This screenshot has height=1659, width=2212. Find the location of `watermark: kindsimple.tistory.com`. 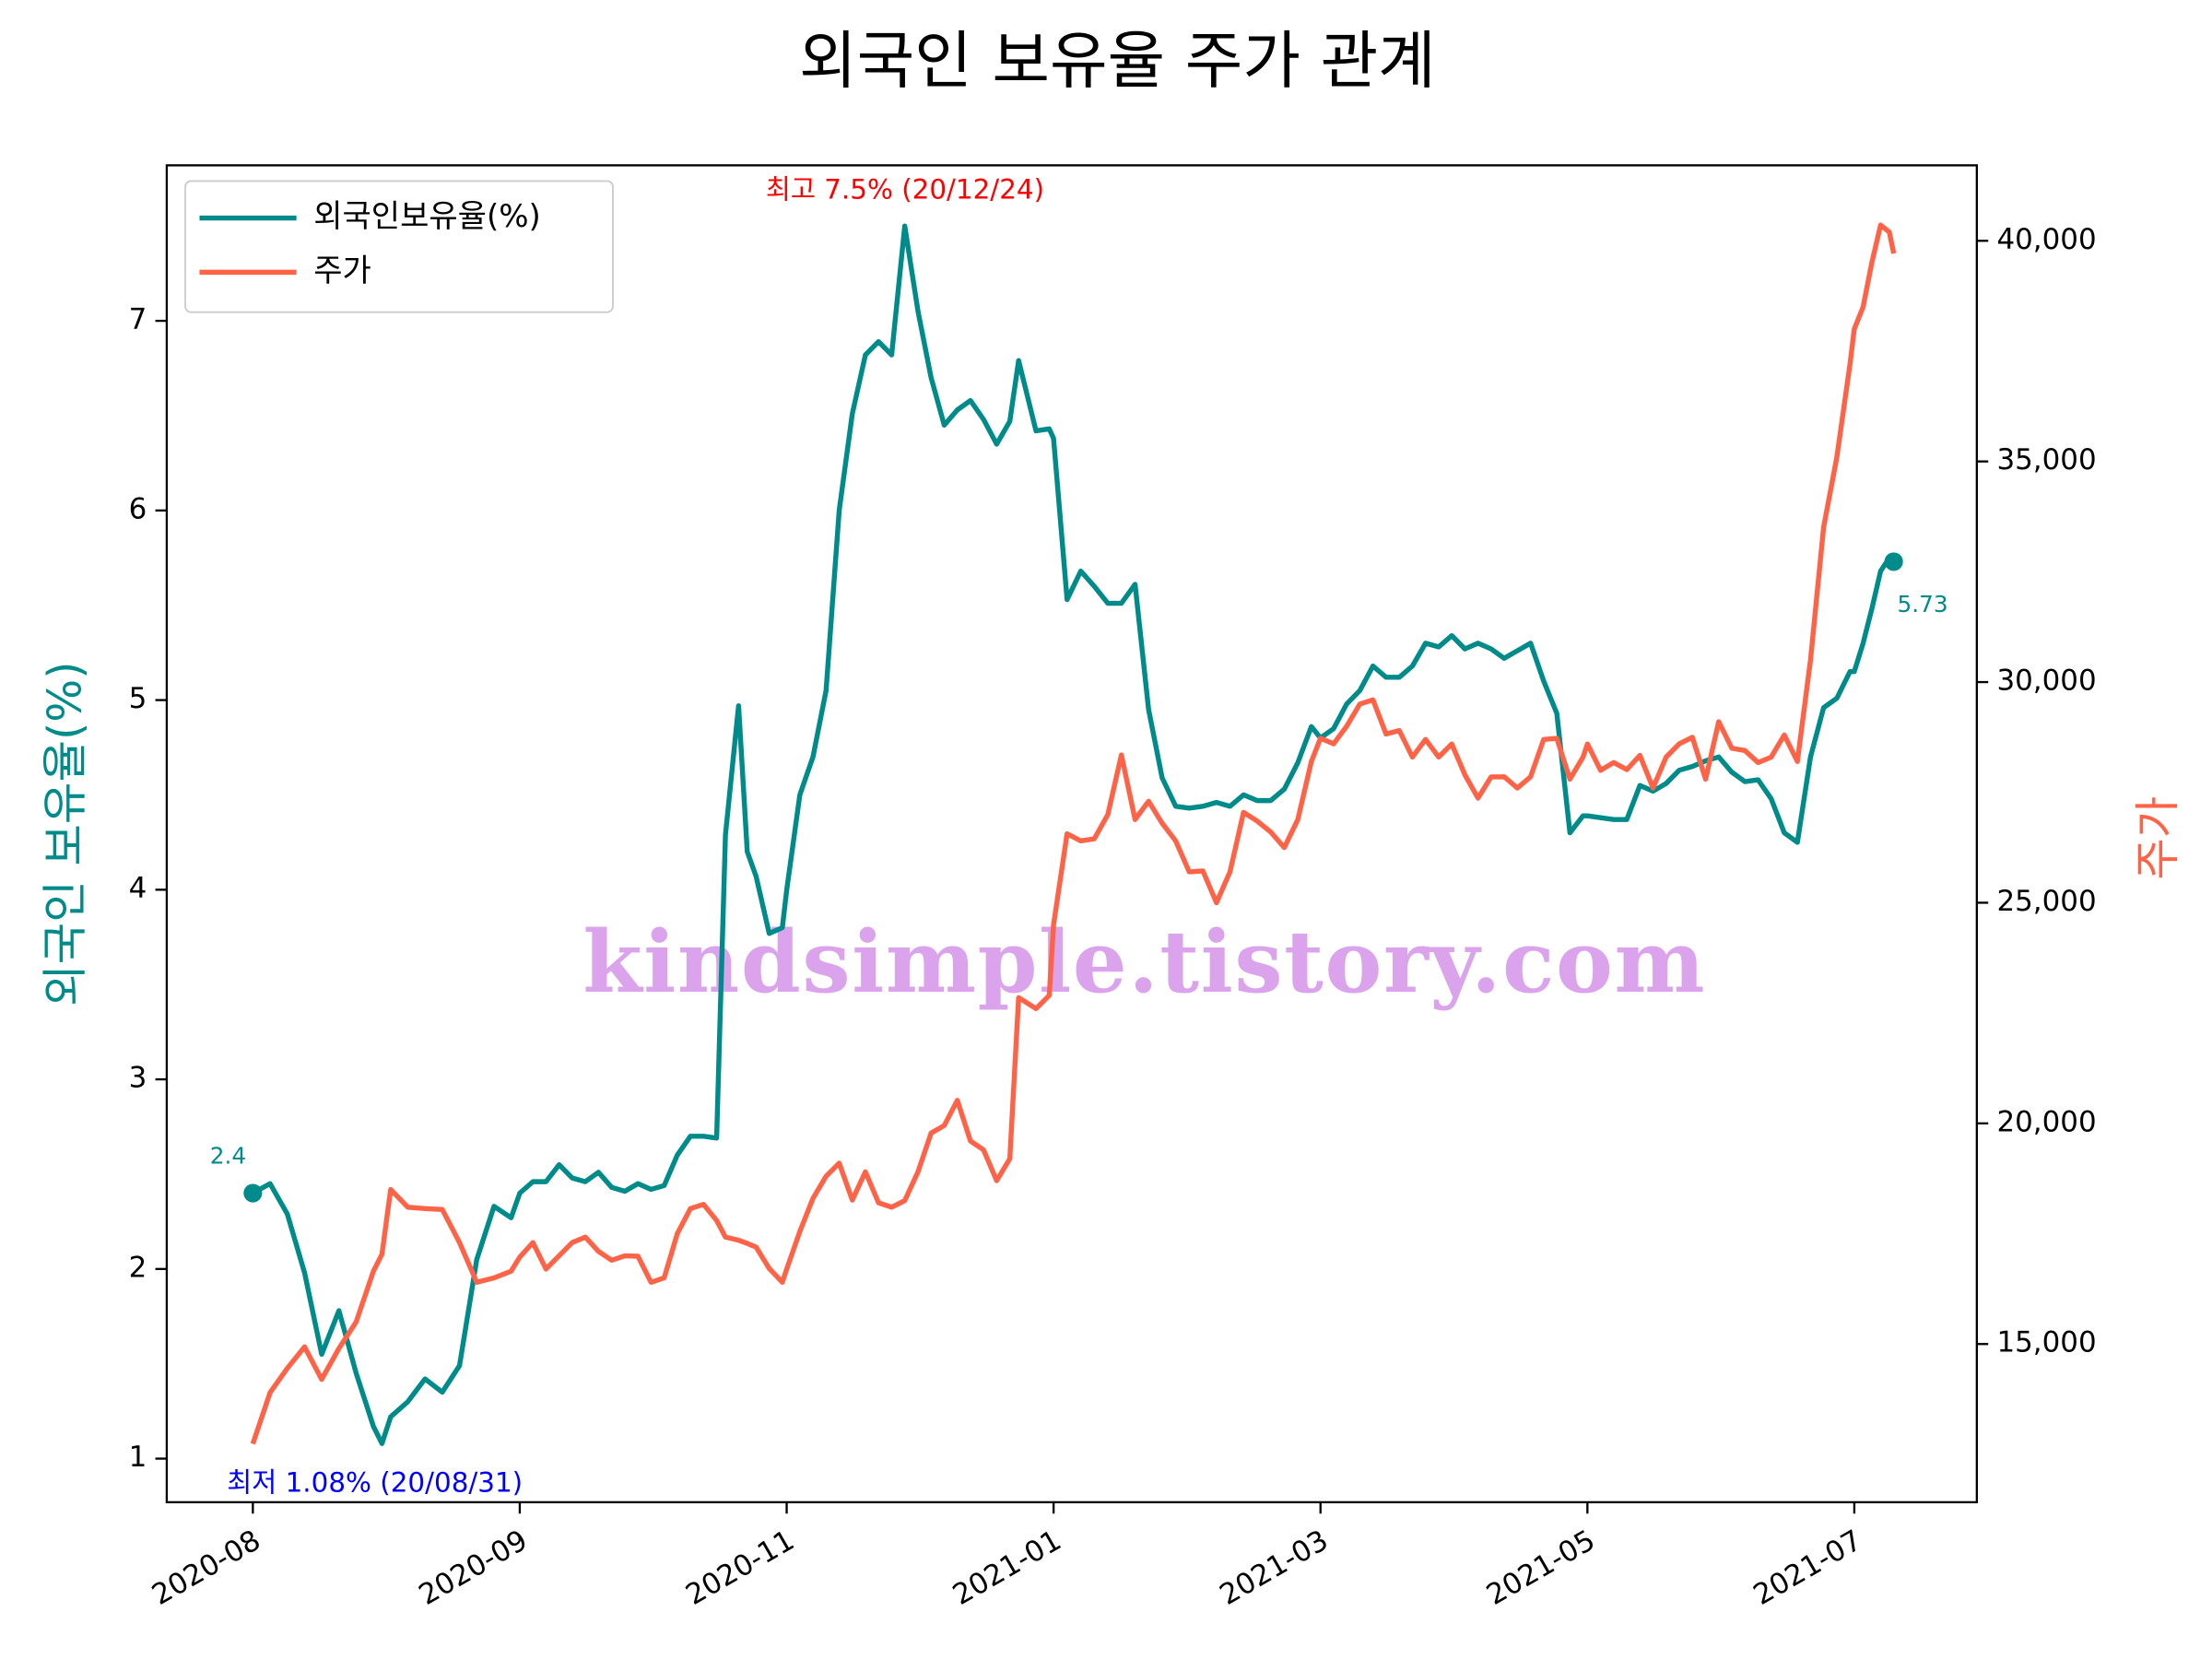

watermark: kindsimple.tistory.com is located at coordinates (1144, 962).